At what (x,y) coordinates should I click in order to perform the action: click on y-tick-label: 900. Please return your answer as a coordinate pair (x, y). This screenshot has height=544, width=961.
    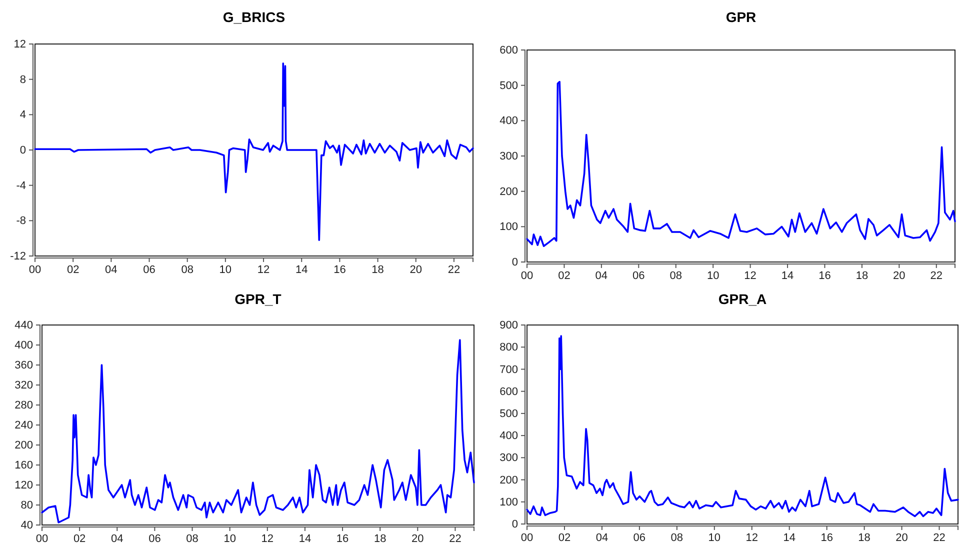
    Looking at the image, I should click on (509, 326).